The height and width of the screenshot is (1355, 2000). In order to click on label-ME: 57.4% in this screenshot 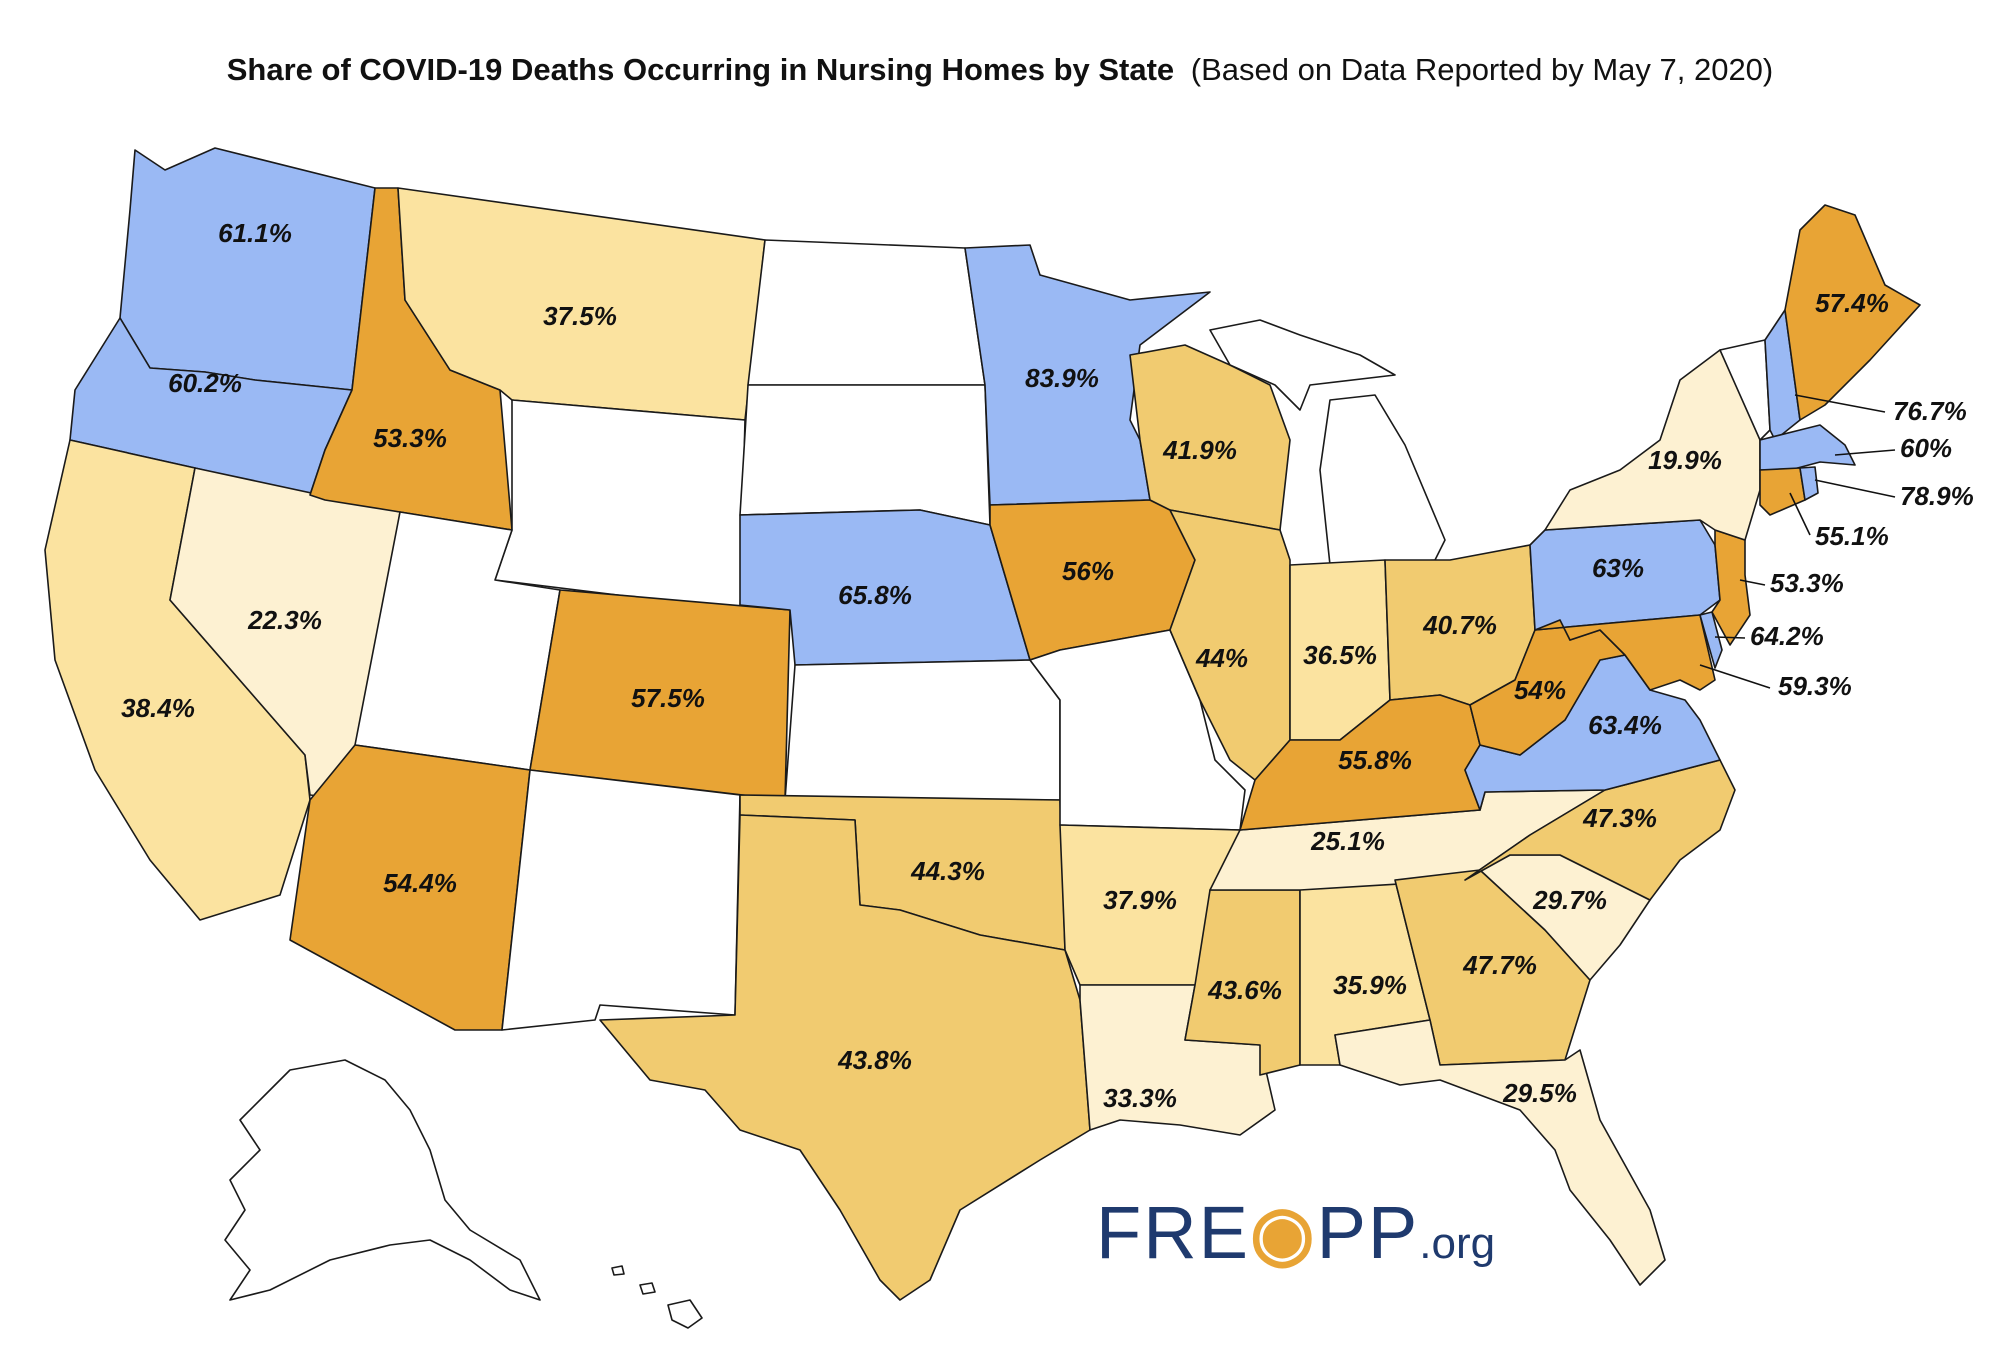, I will do `click(1852, 303)`.